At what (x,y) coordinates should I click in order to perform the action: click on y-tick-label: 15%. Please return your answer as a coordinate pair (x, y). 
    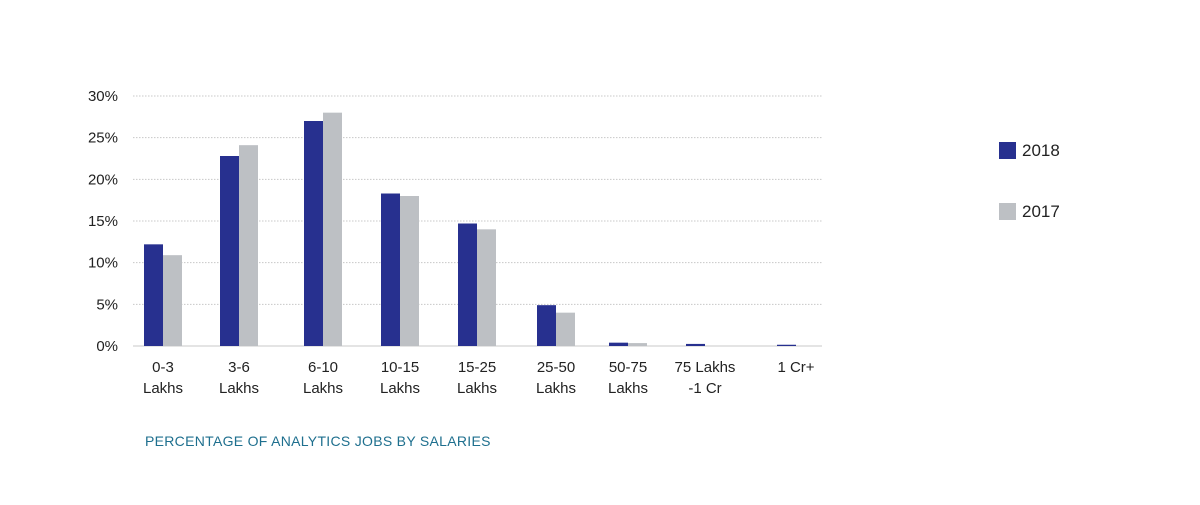
    Looking at the image, I should click on (103, 221).